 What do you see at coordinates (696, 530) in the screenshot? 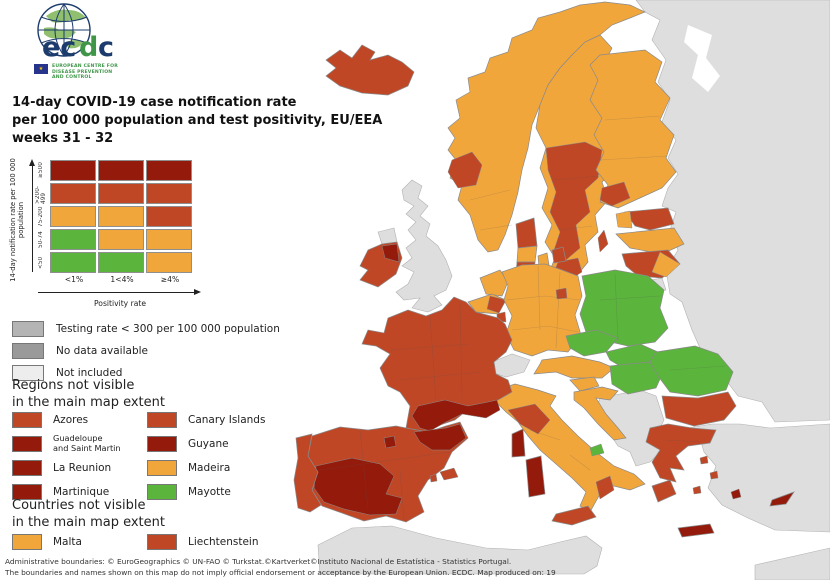
I see `map-crete` at bounding box center [696, 530].